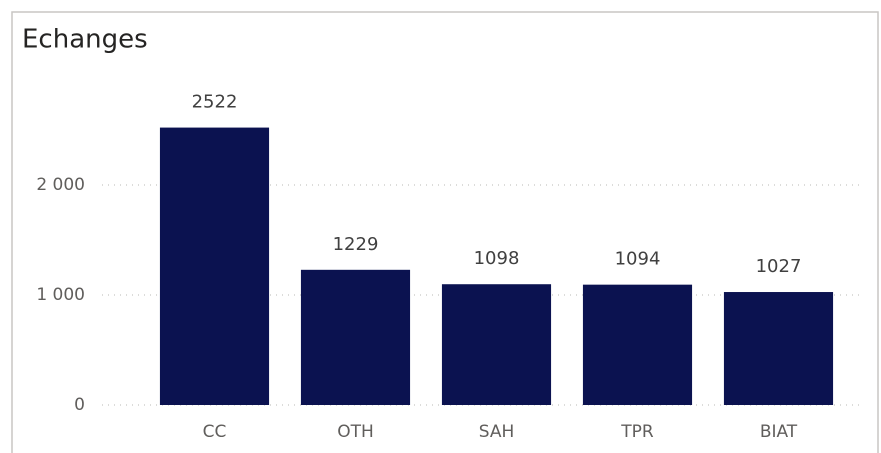 This screenshot has height=453, width=881. I want to click on x-tick-label: CC, so click(215, 432).